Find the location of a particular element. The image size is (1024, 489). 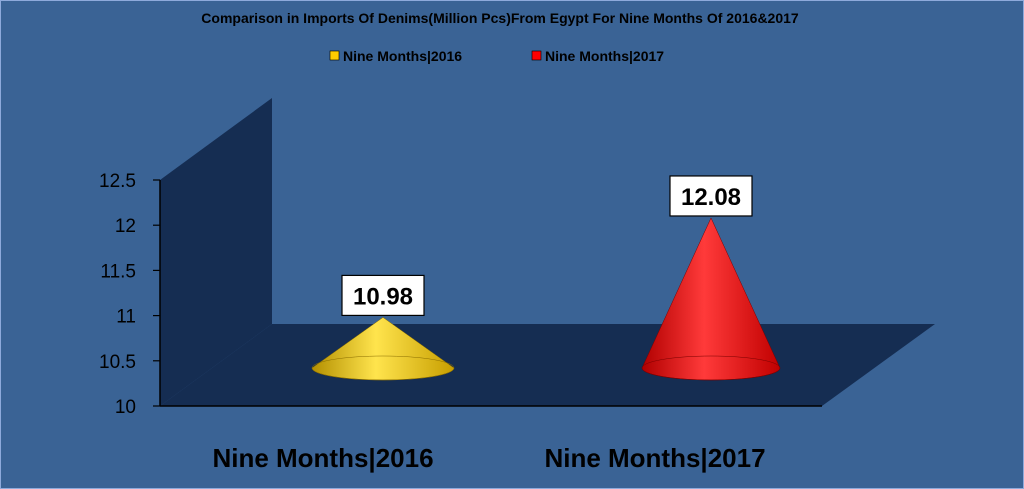

y-tick-label: 11.5 is located at coordinates (118, 271).